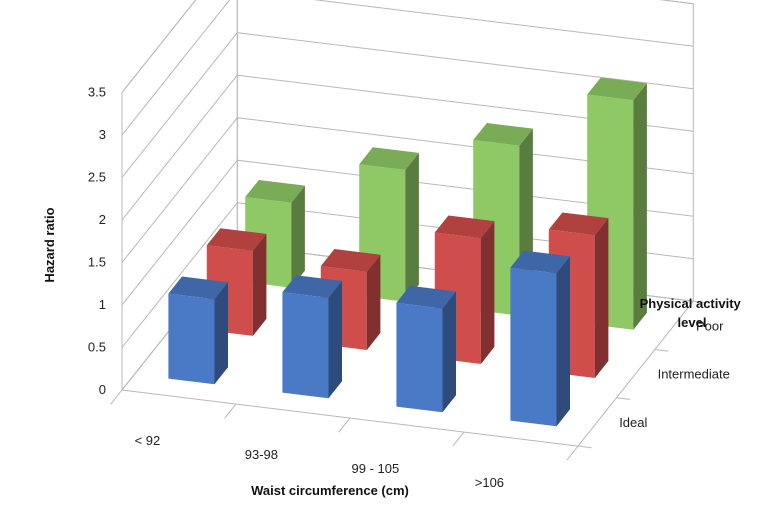  Describe the element at coordinates (148, 440) in the screenshot. I see `x-tick-label: < 92` at that location.